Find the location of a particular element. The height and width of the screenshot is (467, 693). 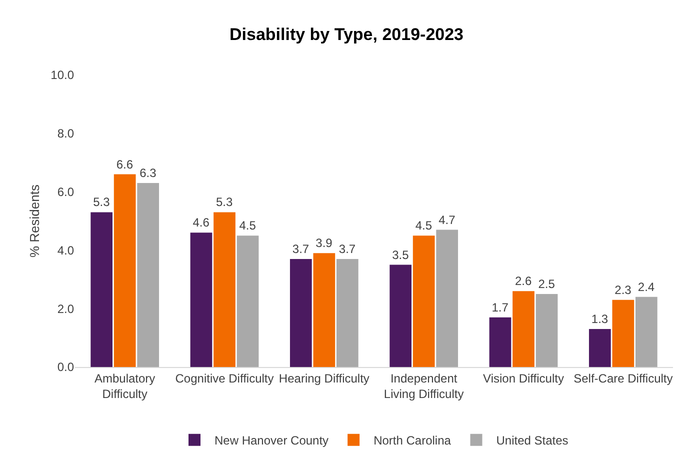

y-tick-label: 6.0 is located at coordinates (65, 192).